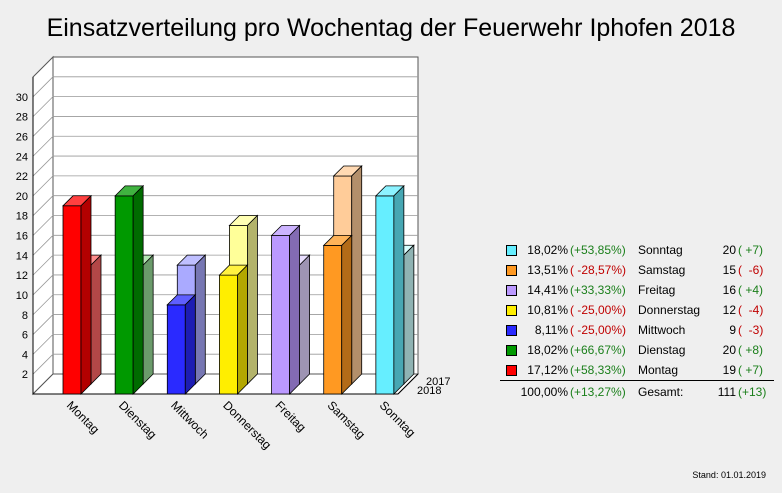 Image resolution: width=782 pixels, height=493 pixels. I want to click on legend-percent: 10,81%, so click(547, 310).